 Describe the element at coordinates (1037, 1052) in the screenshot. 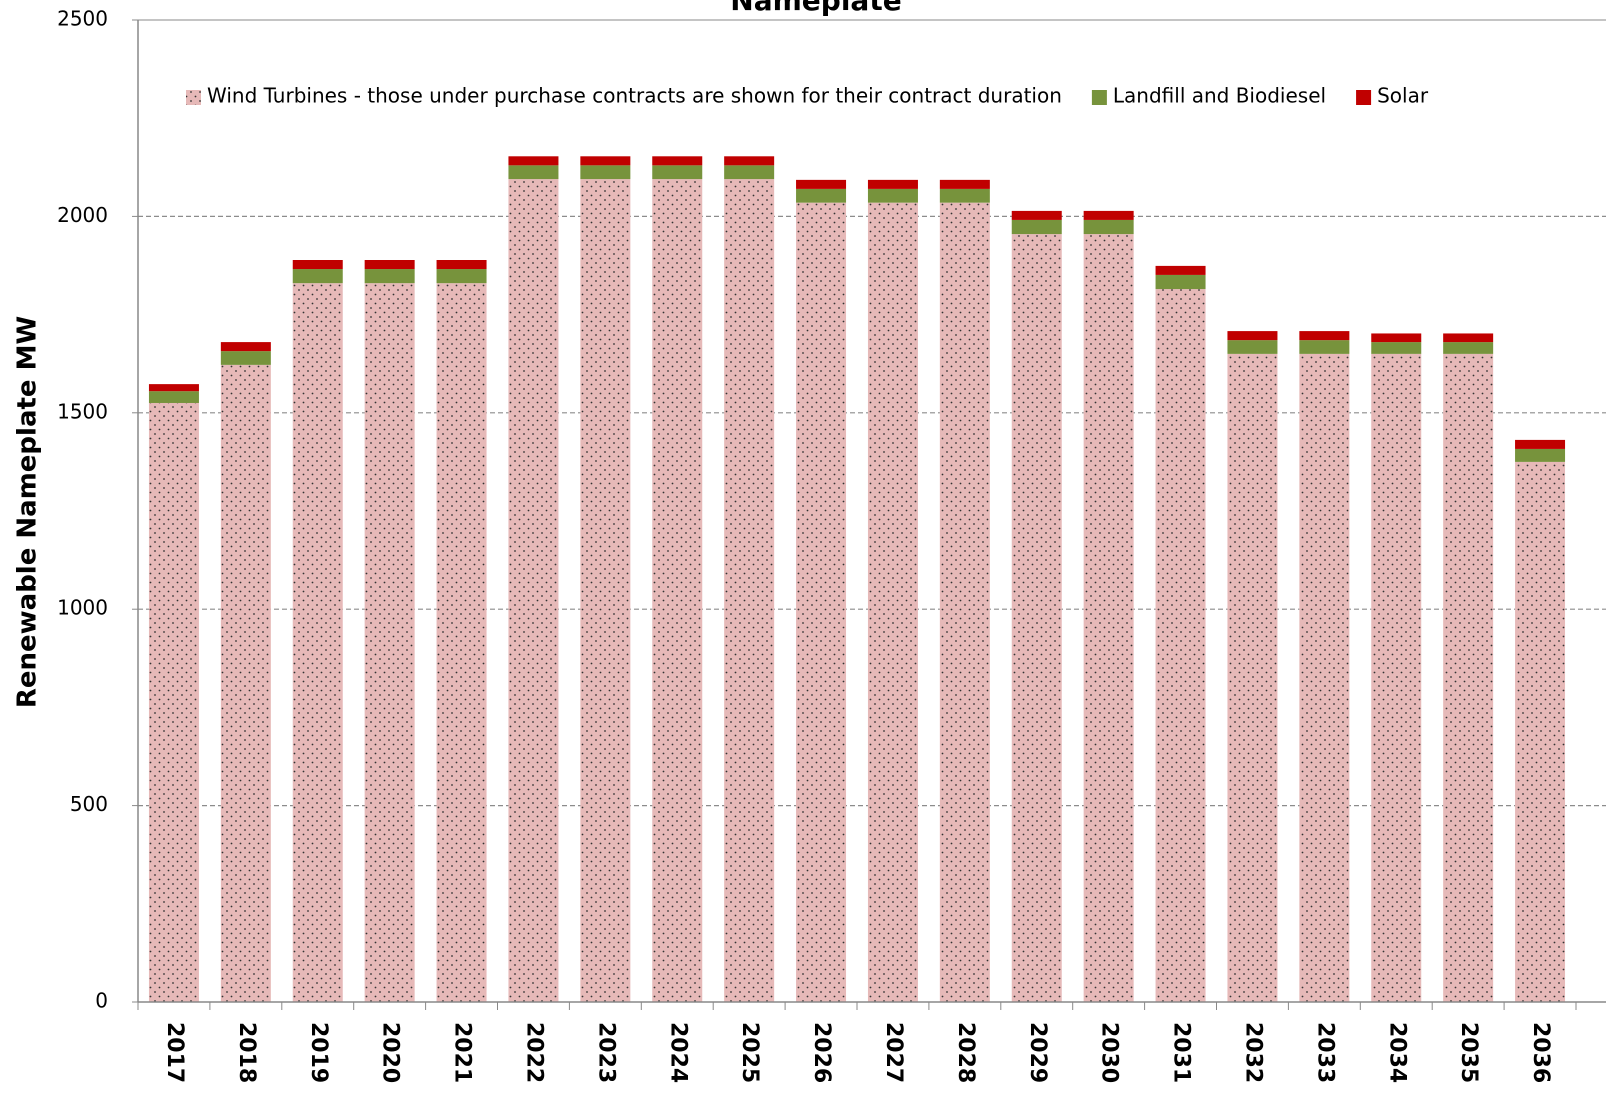

I see `x-tick-label: 2029` at that location.